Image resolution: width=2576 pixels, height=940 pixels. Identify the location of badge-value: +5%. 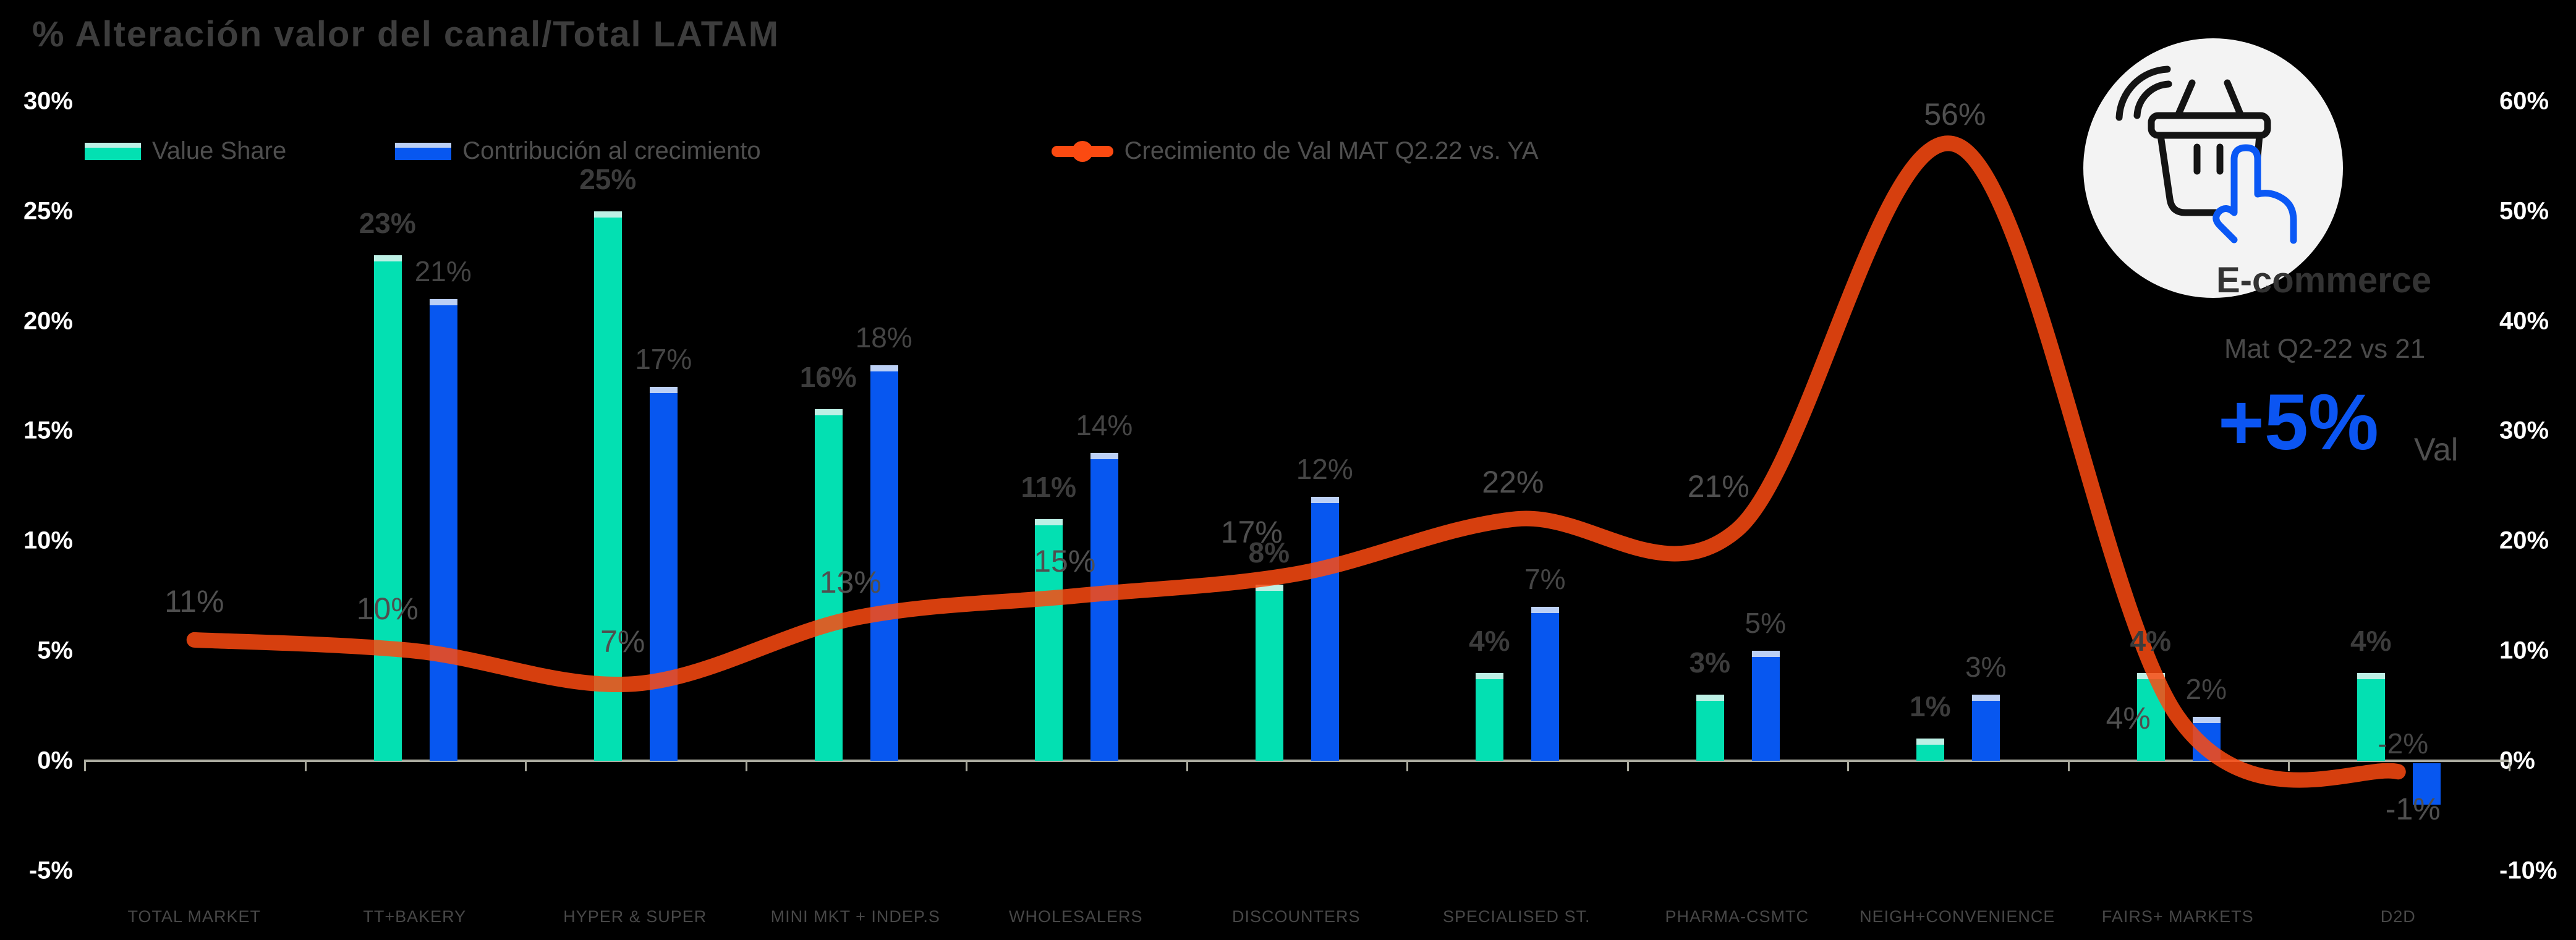
(2298, 422).